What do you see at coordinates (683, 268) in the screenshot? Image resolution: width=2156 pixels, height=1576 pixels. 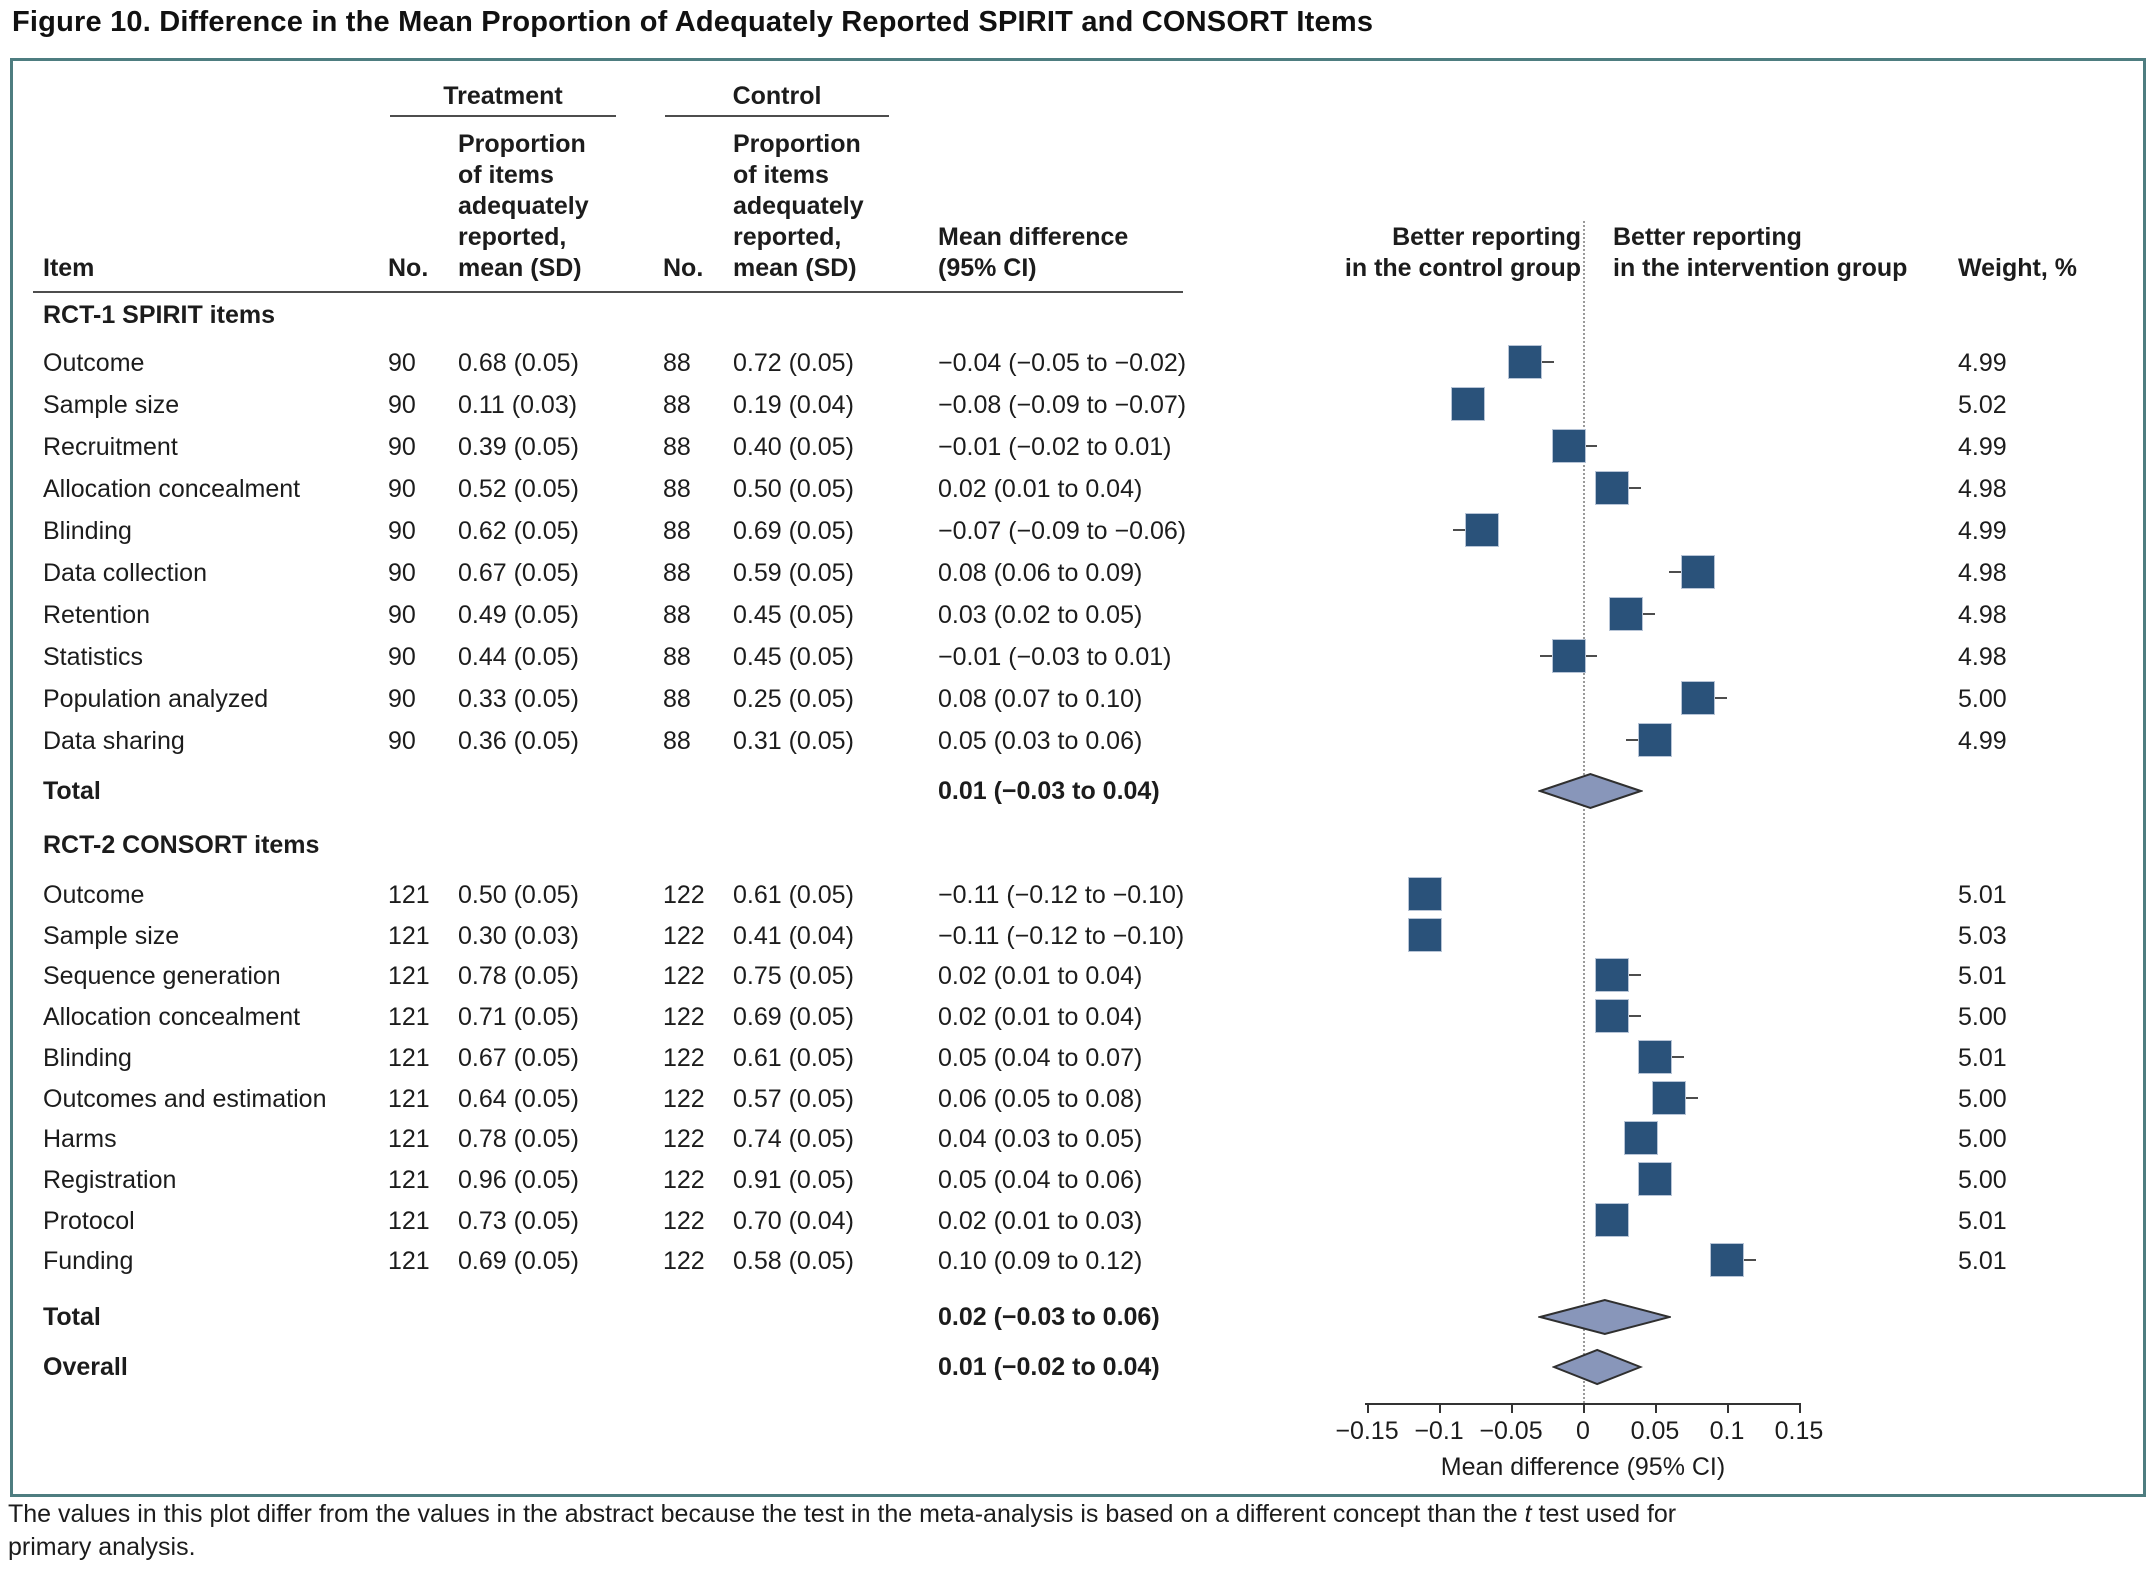 I see `control-no-column-header: No.` at bounding box center [683, 268].